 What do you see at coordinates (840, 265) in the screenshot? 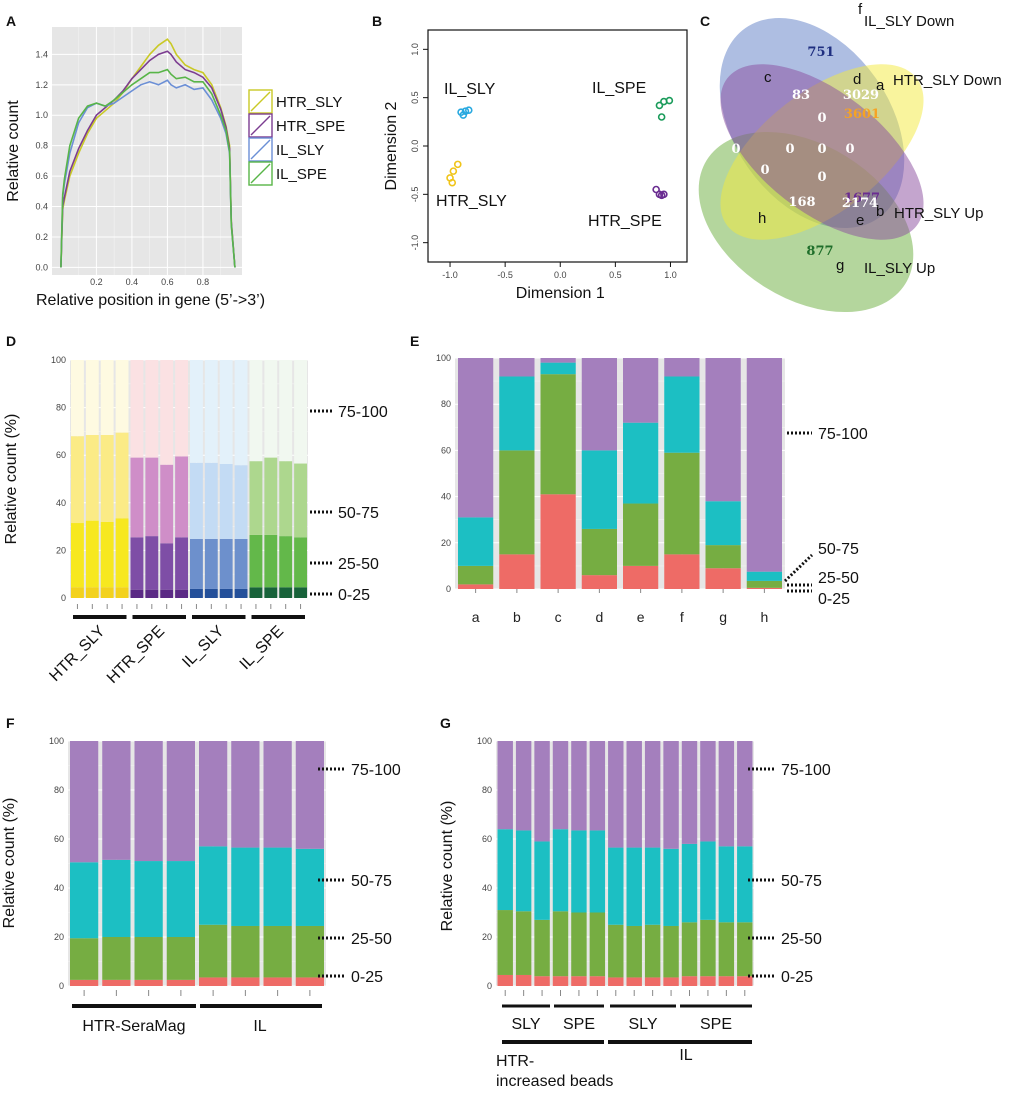
I see `venn-region-letter: g` at bounding box center [840, 265].